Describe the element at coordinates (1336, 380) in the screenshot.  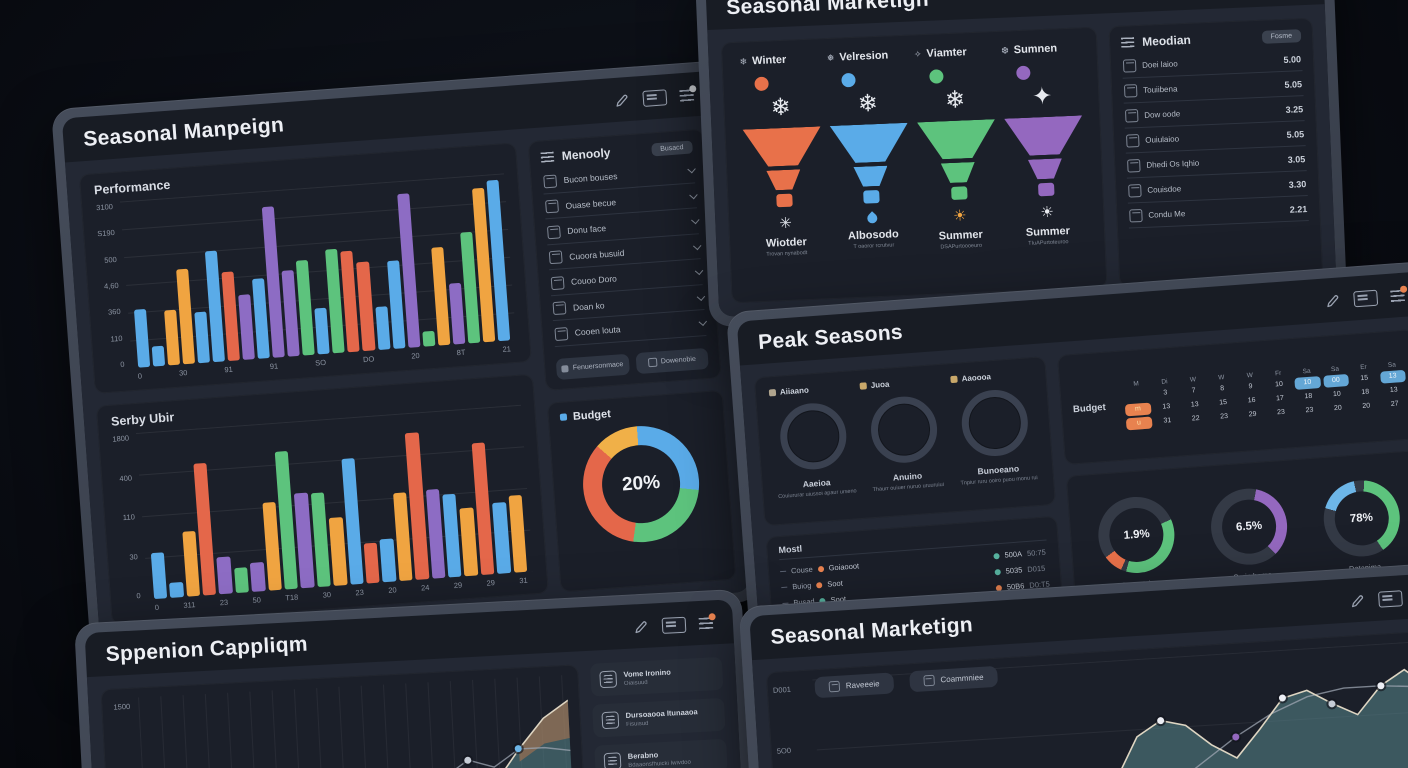
I see `calendar-day: 00` at that location.